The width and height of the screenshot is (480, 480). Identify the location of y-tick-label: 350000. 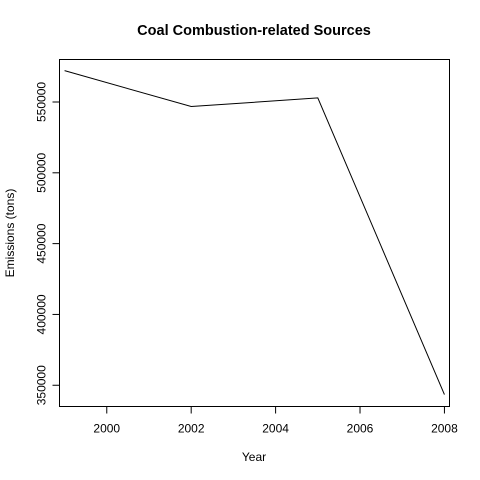
(42, 385).